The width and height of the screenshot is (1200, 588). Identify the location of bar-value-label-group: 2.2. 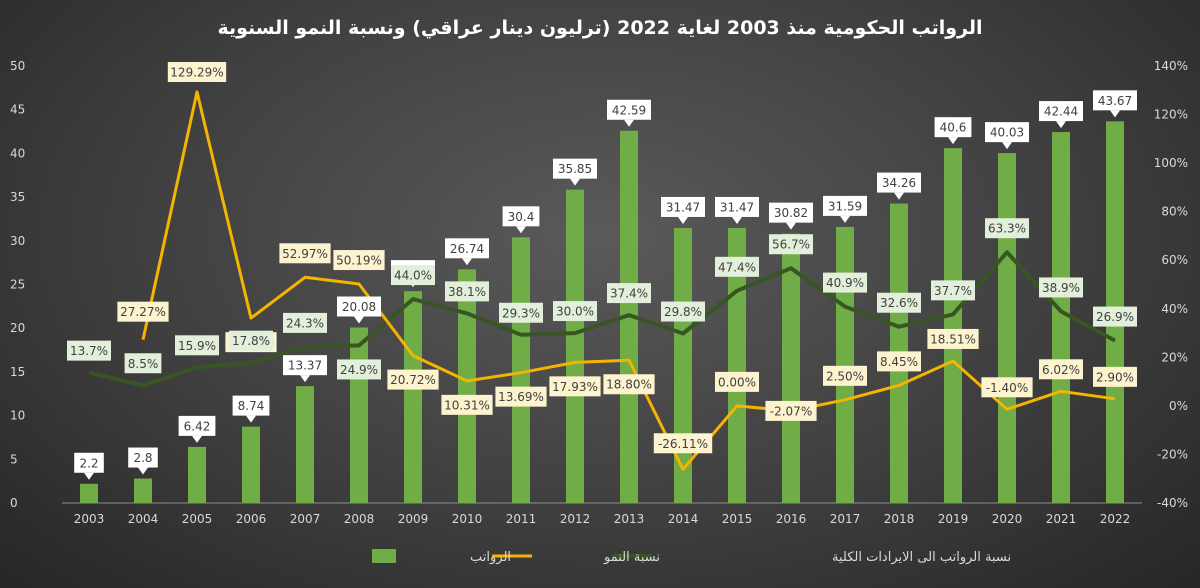
(89, 466).